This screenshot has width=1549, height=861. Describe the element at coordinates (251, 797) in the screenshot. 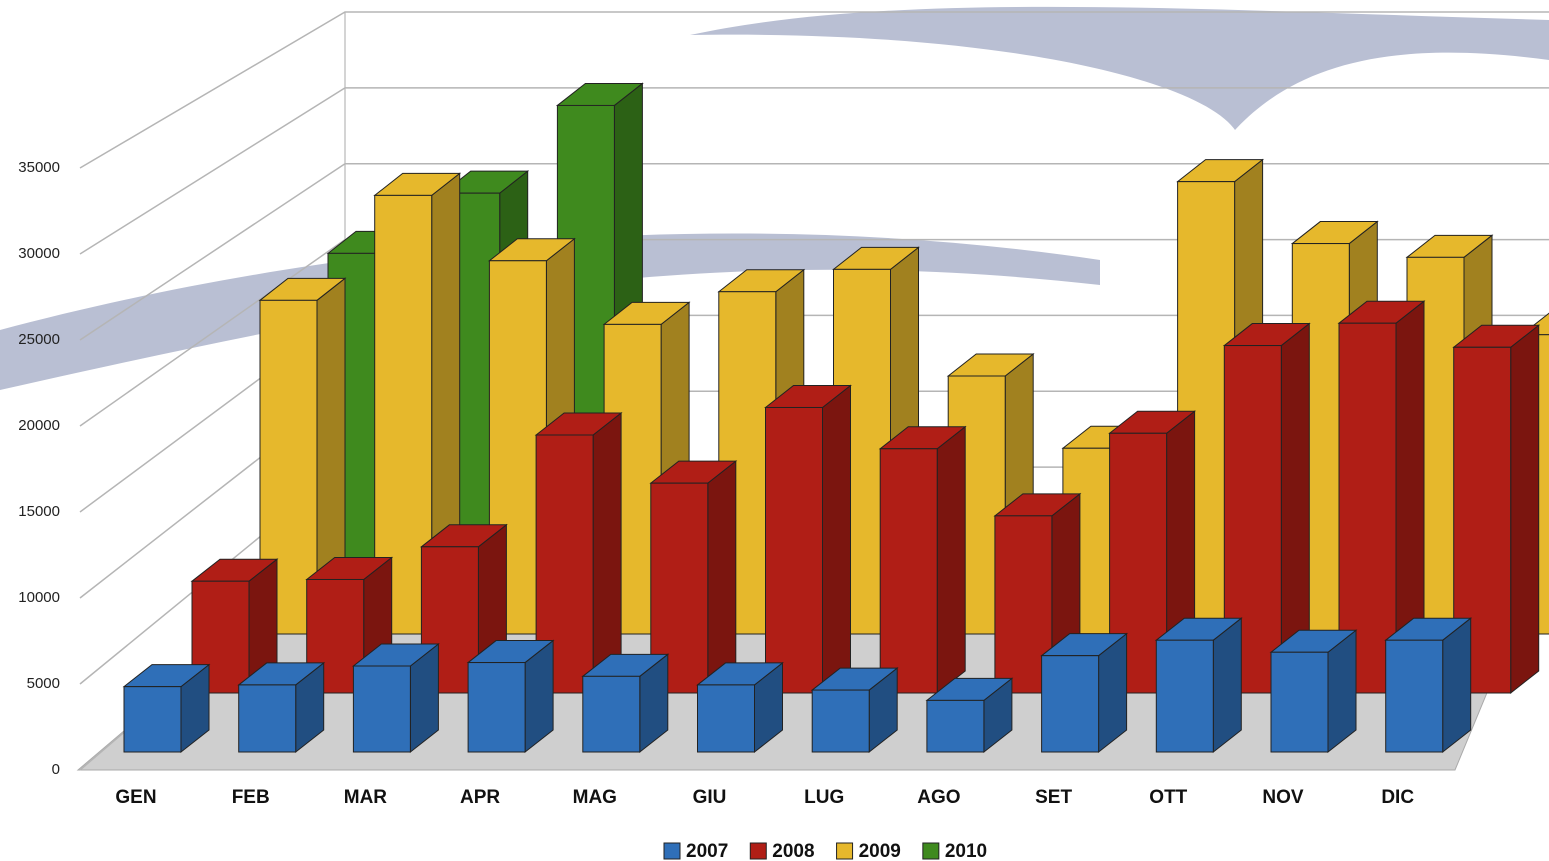

I see `x-tick-label: FEB` at that location.